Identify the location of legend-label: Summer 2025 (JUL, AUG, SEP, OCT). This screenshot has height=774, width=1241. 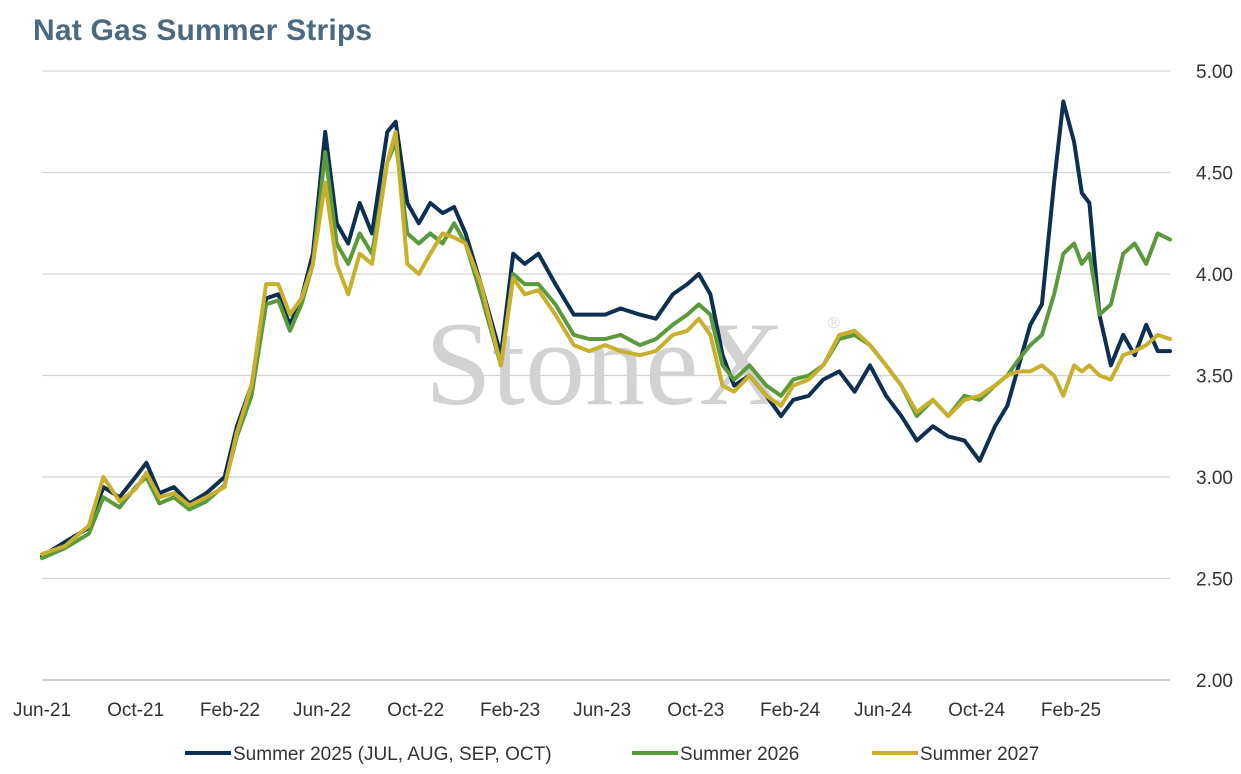
(392, 754).